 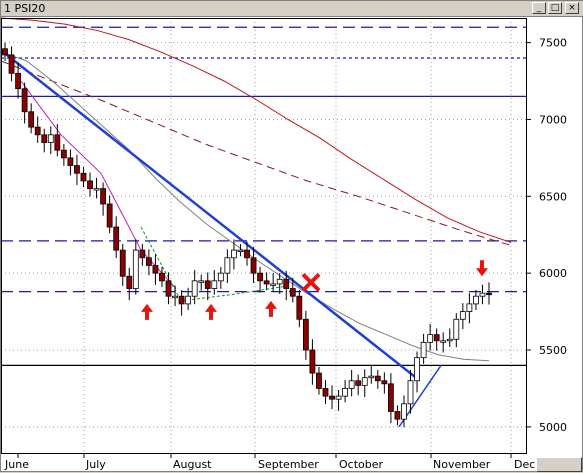 I want to click on chart-title: 1 PSI20, so click(x=25, y=8).